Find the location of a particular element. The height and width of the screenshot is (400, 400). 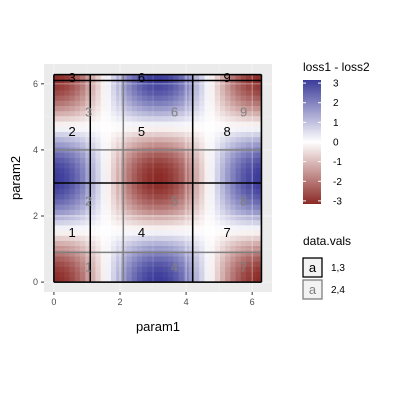

region-label: 7 is located at coordinates (243, 267).